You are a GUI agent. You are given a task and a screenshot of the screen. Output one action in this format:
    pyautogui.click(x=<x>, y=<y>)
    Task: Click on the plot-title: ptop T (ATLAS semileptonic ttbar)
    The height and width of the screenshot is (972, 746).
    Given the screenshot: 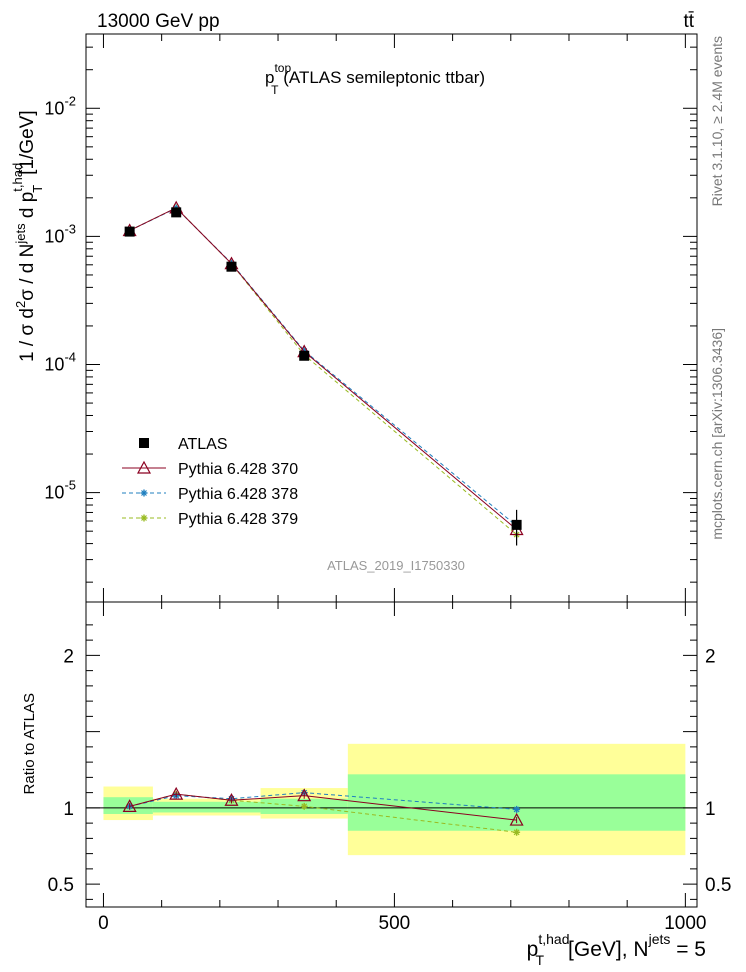 What is the action you would take?
    pyautogui.click(x=375, y=79)
    